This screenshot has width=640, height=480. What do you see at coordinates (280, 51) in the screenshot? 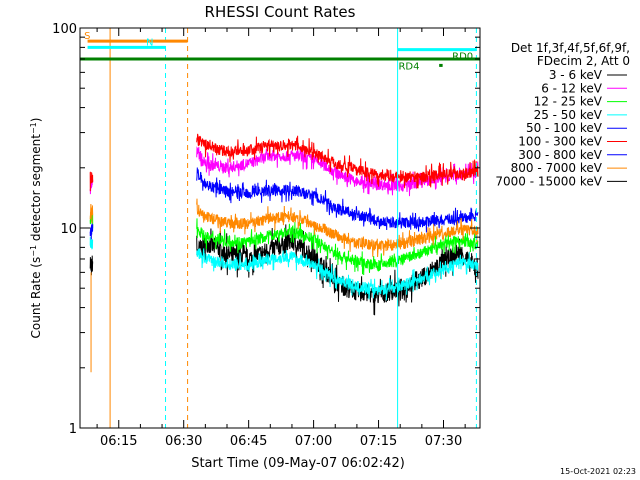
I see `attenuator-flags: S N RD0 RD4` at bounding box center [280, 51].